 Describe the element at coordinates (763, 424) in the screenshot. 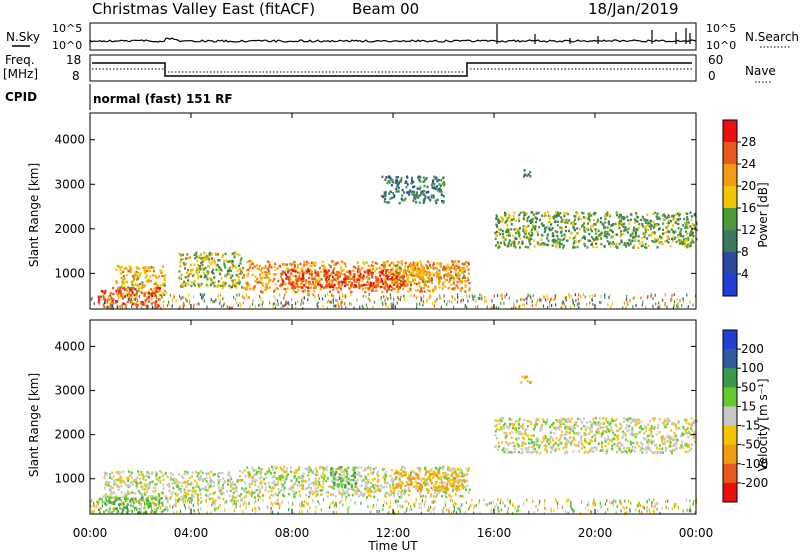

I see `velocity-colorbar-label: Velocity [m s⁻¹]` at that location.